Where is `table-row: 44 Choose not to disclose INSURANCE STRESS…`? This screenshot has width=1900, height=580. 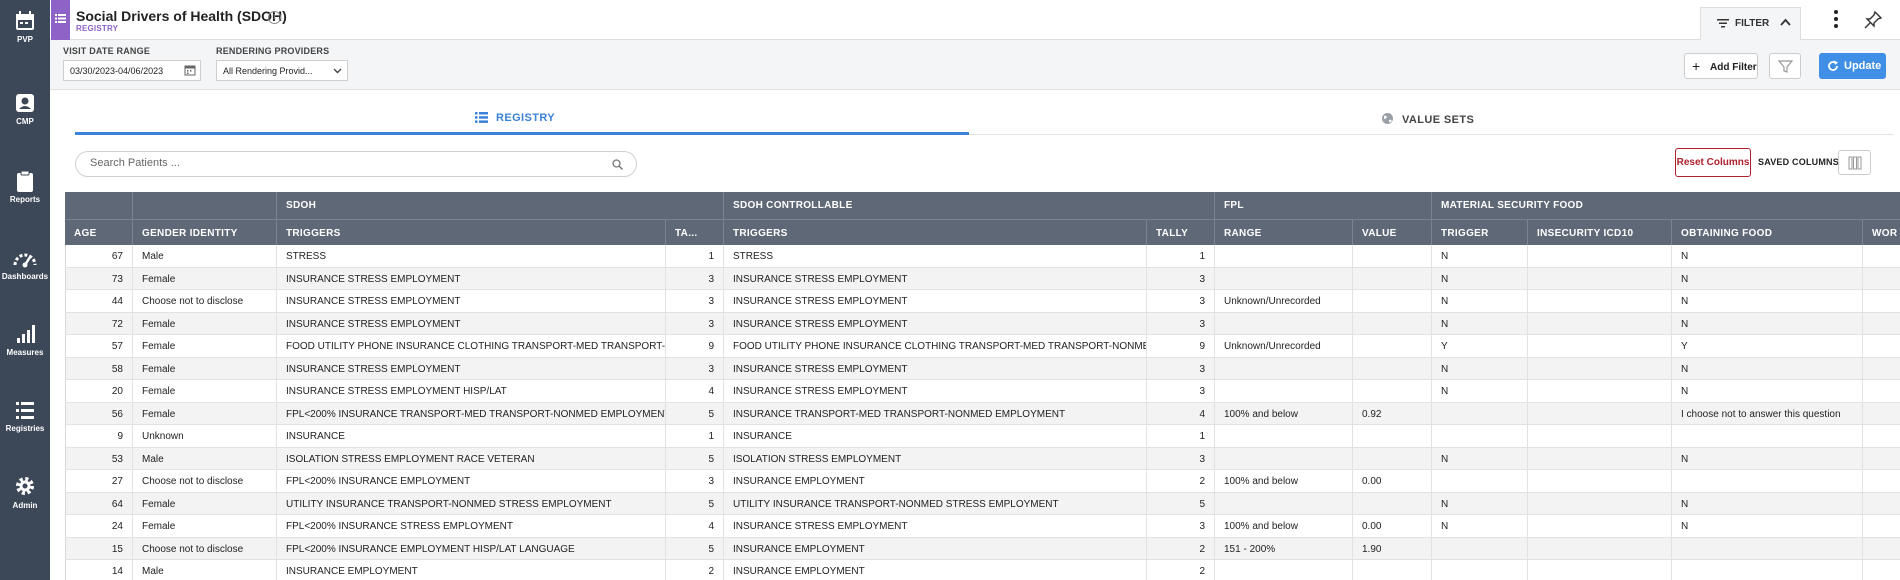 table-row: 44 Choose not to disclose INSURANCE STRESS… is located at coordinates (982, 301).